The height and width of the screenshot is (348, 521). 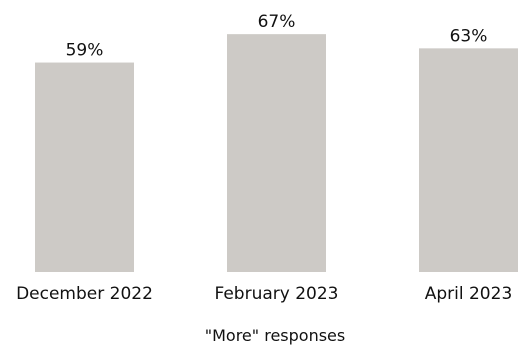 What do you see at coordinates (275, 335) in the screenshot?
I see `x-axis-title: "More" responses` at bounding box center [275, 335].